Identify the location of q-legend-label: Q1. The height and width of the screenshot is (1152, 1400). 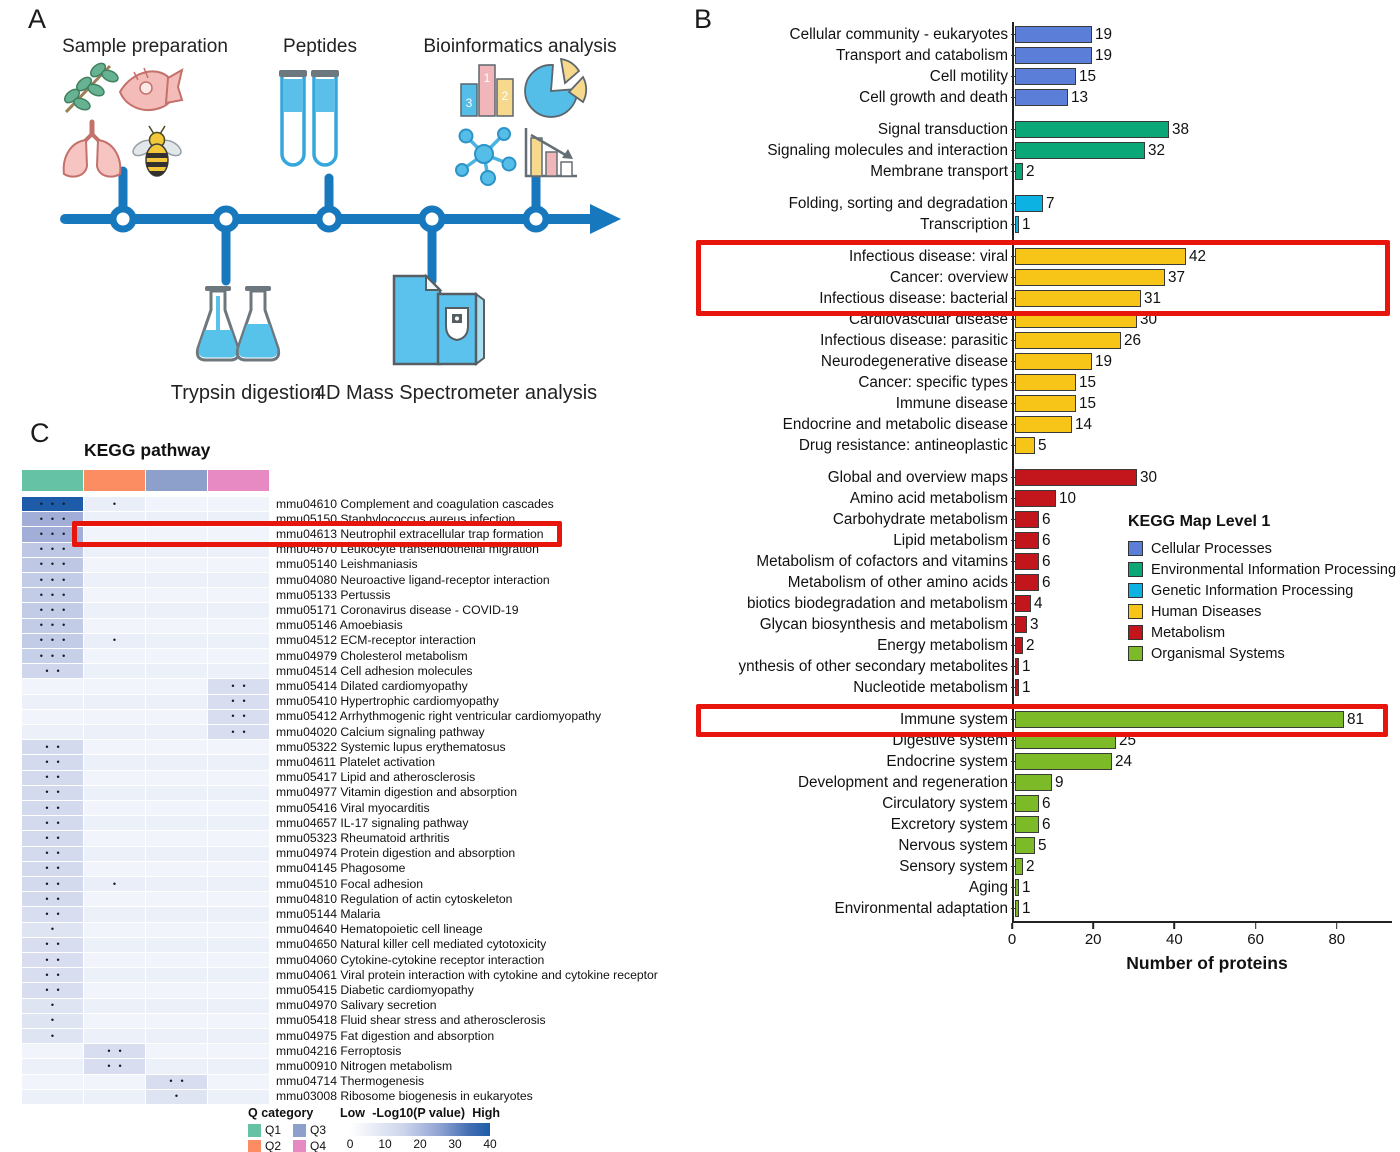
(273, 1130).